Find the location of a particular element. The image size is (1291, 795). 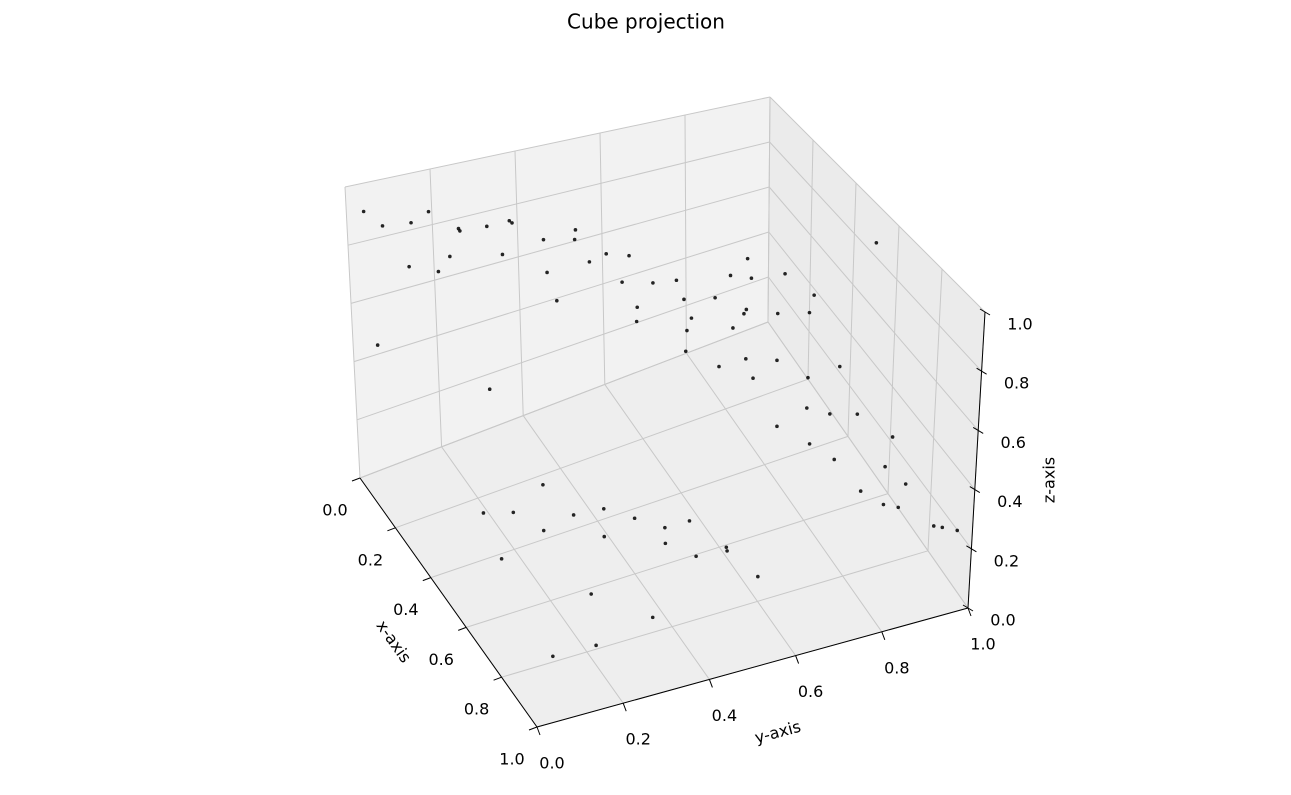

x-axis-line is located at coordinates (448, 602).